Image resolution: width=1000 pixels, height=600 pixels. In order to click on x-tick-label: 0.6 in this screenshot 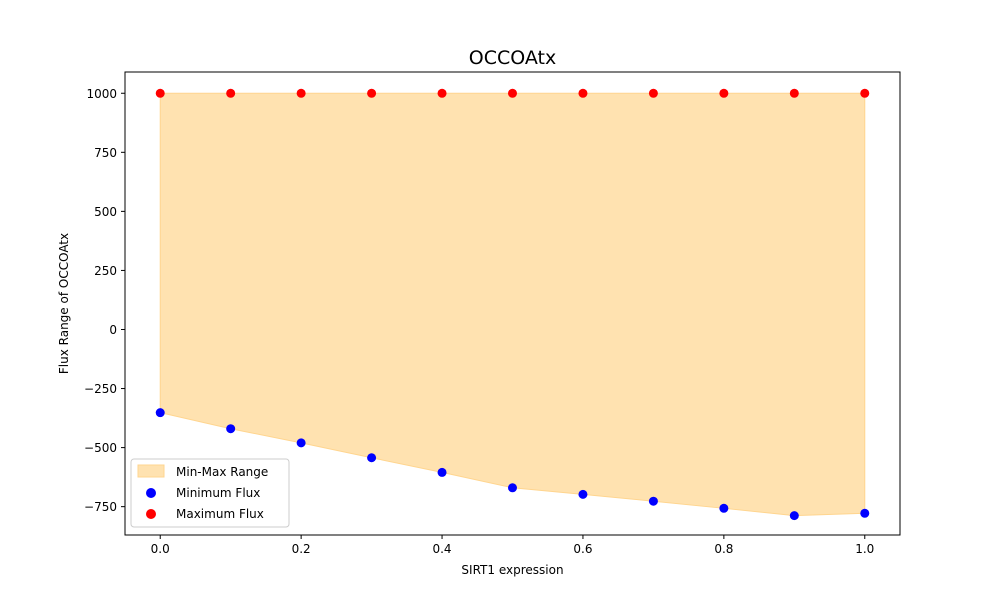, I will do `click(582, 549)`.